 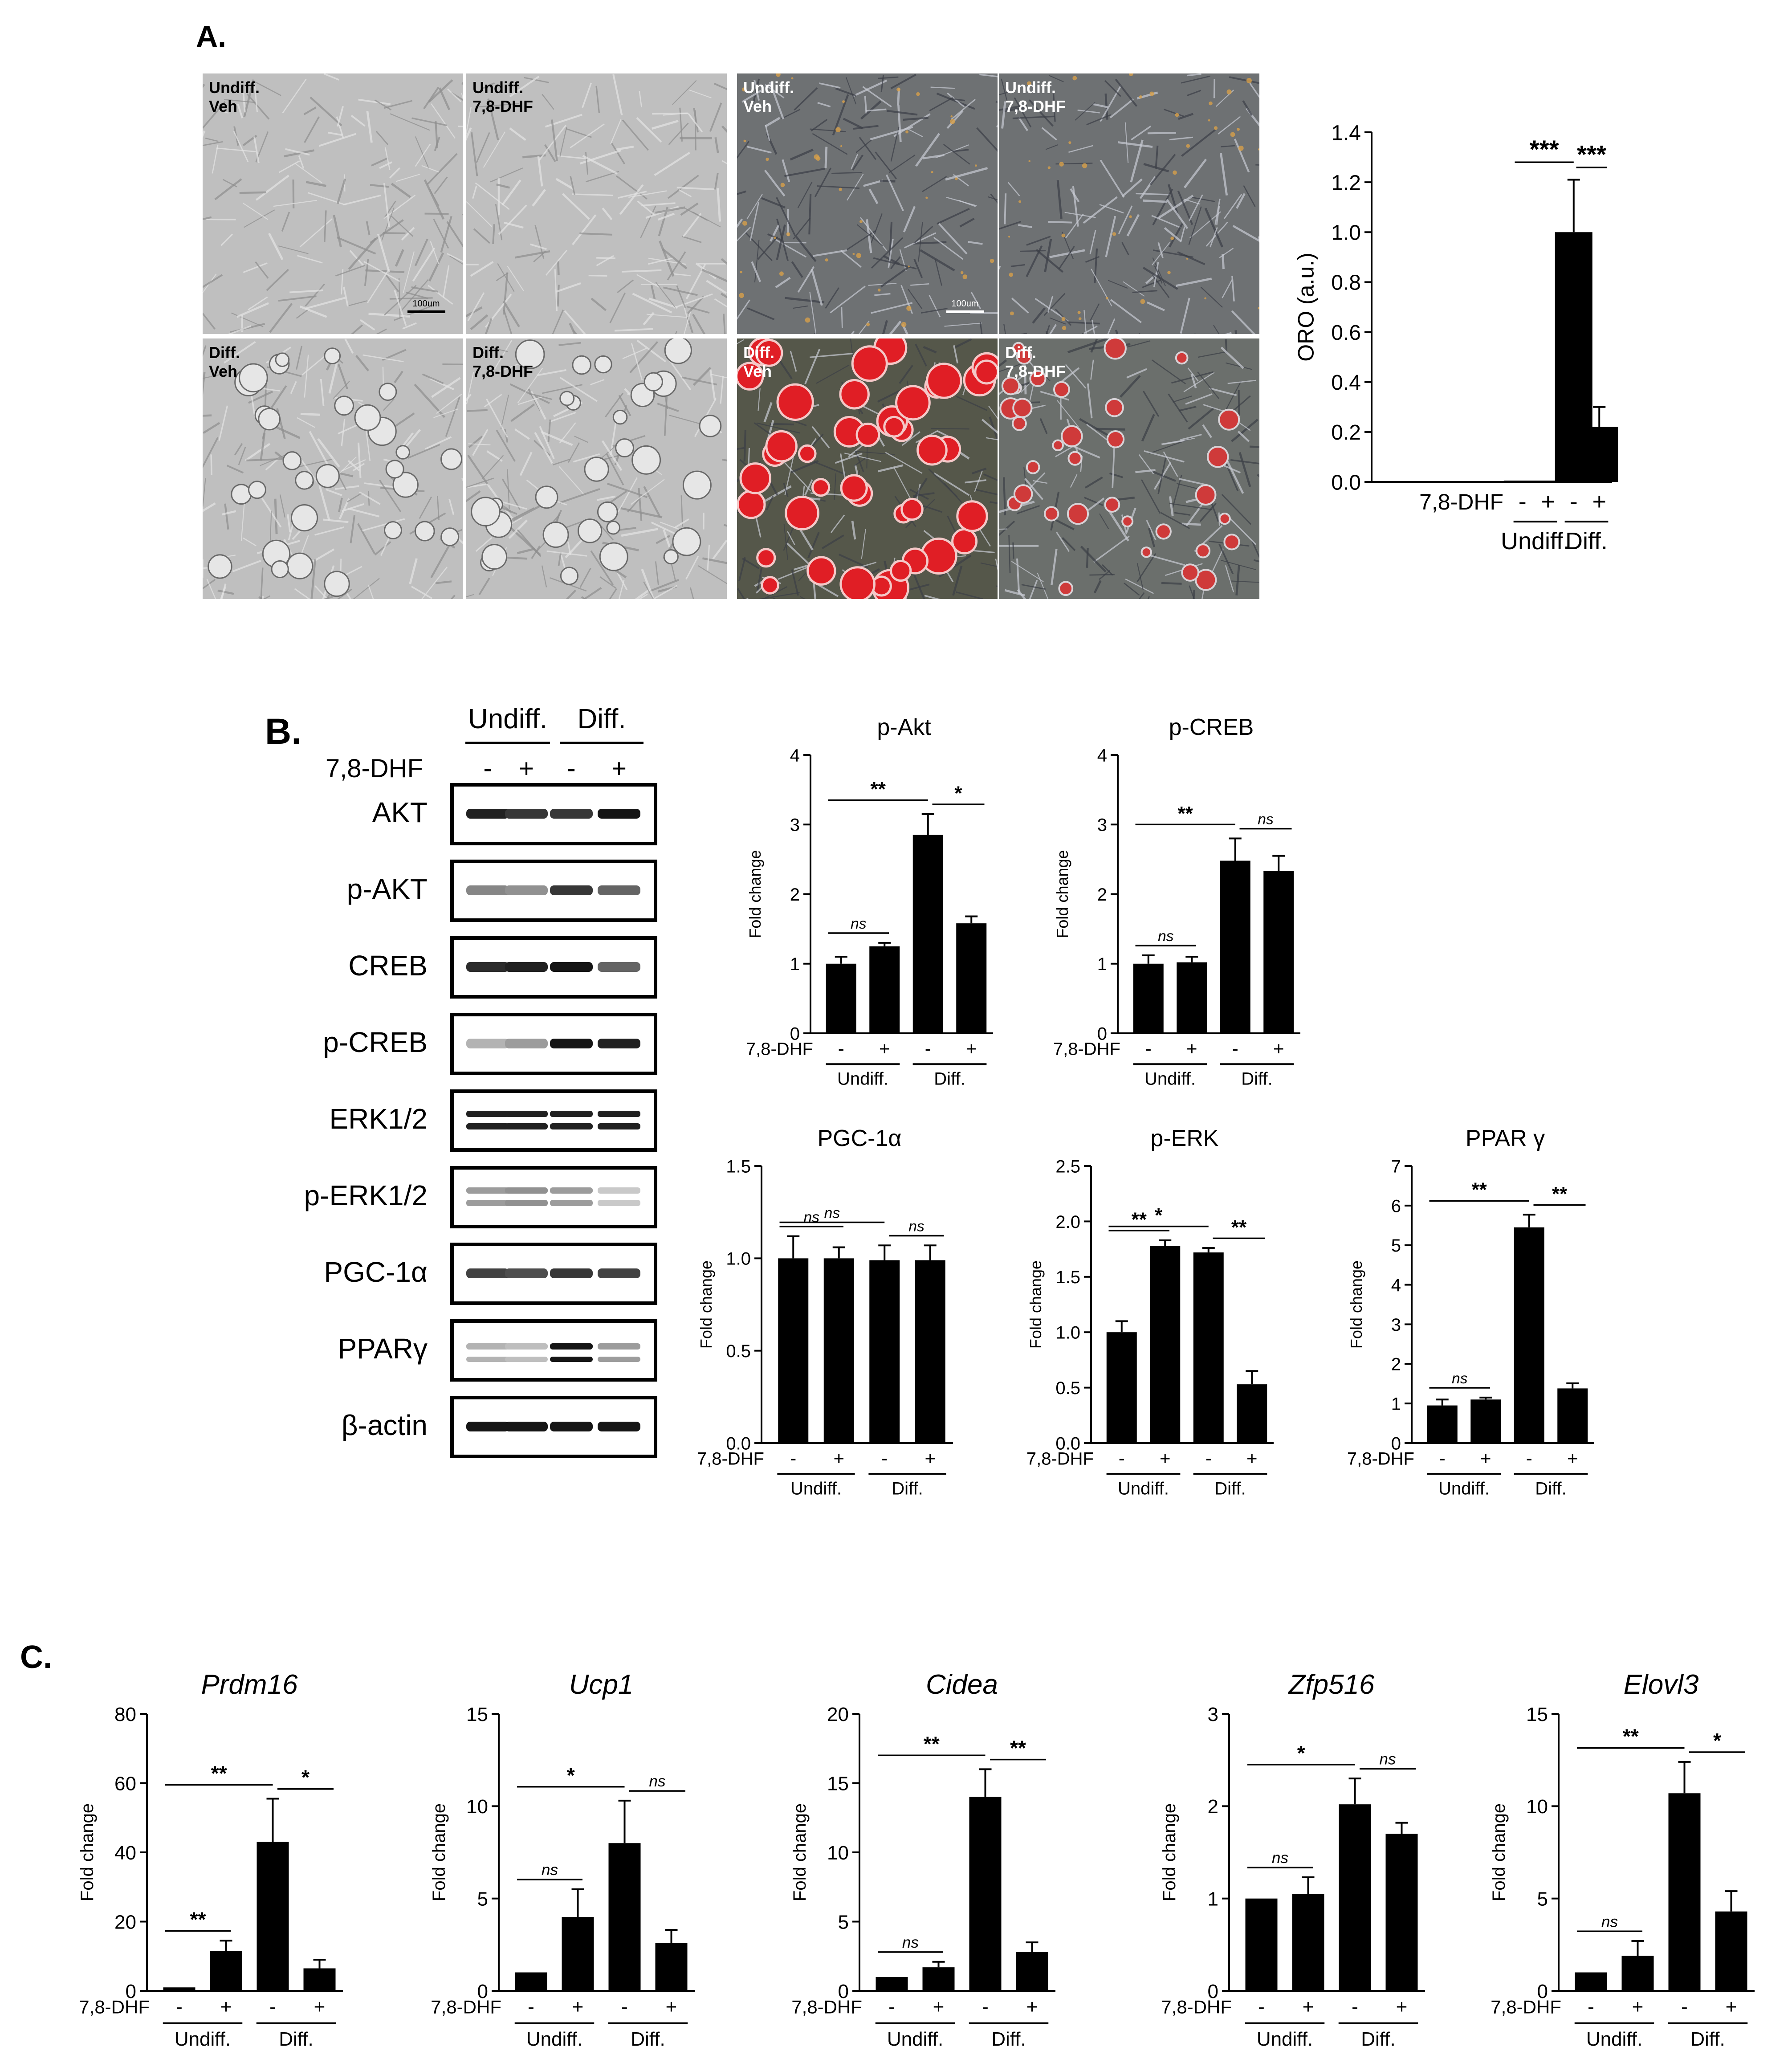 What do you see at coordinates (795, 964) in the screenshot?
I see `y-tick-label: 1` at bounding box center [795, 964].